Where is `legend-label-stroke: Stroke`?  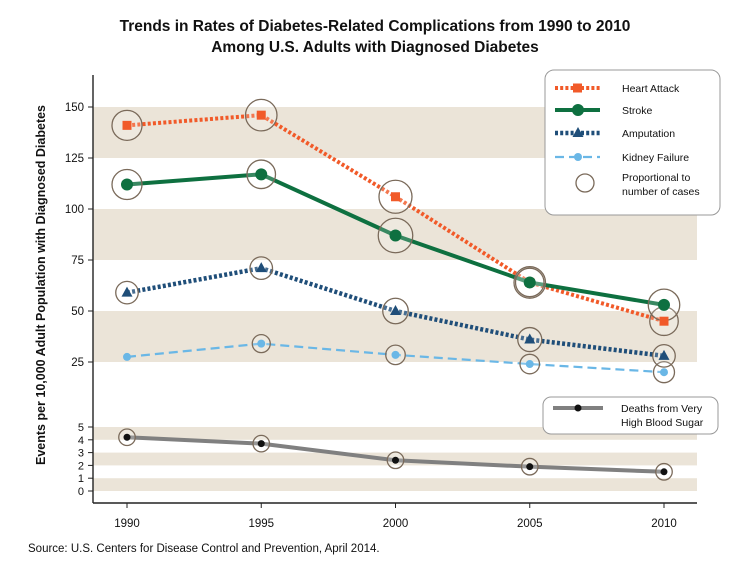
legend-label-stroke: Stroke is located at coordinates (637, 111).